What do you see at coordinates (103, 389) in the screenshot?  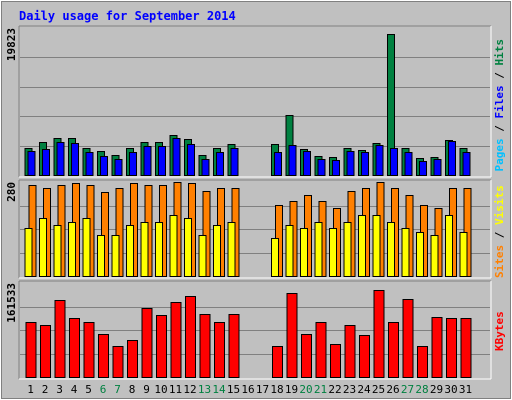 I see `x-tick-label: 6` at bounding box center [103, 389].